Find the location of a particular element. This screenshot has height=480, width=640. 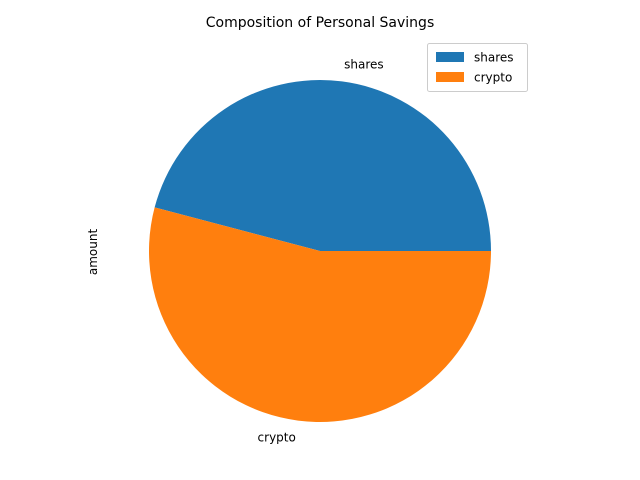

slice-label-shares: shares is located at coordinates (364, 64).